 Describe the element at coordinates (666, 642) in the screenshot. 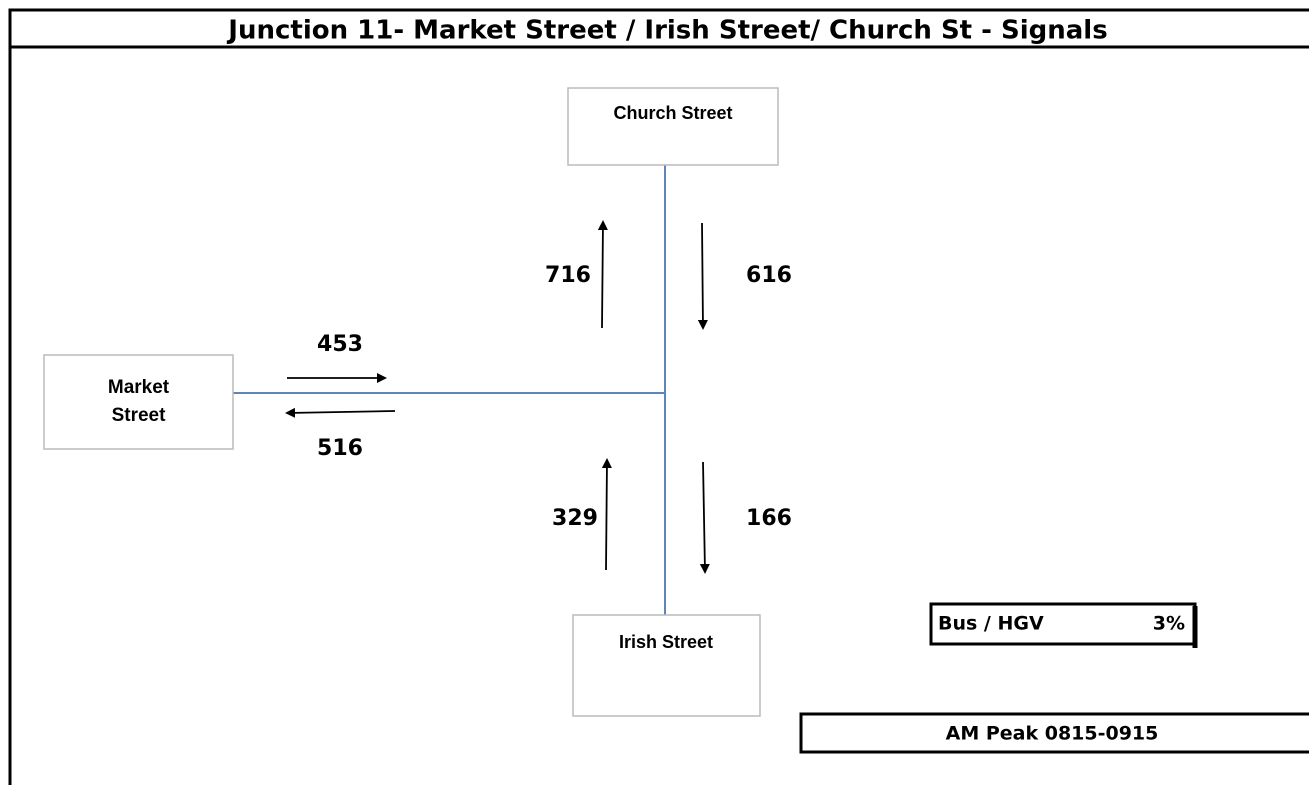

I see `node-label: Irish Street` at that location.